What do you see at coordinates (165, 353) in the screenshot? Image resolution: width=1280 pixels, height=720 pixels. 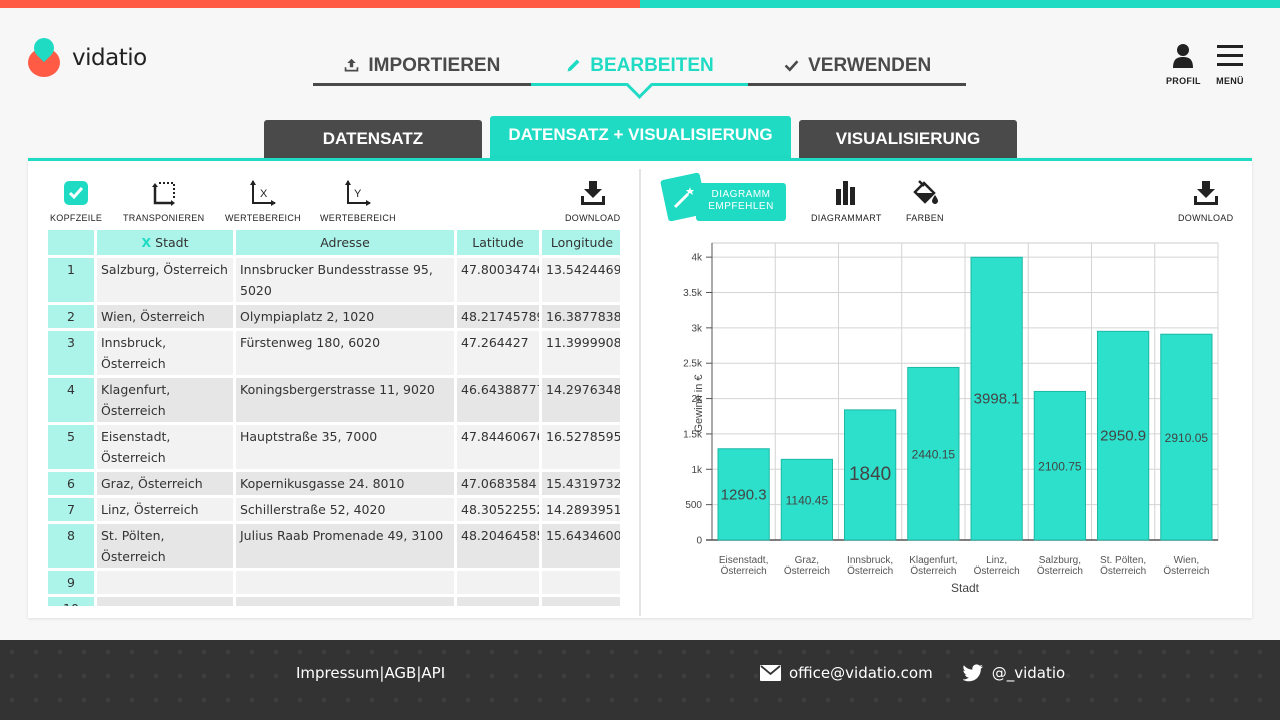 I see `table-cell: Innsbruck, Österreich` at bounding box center [165, 353].